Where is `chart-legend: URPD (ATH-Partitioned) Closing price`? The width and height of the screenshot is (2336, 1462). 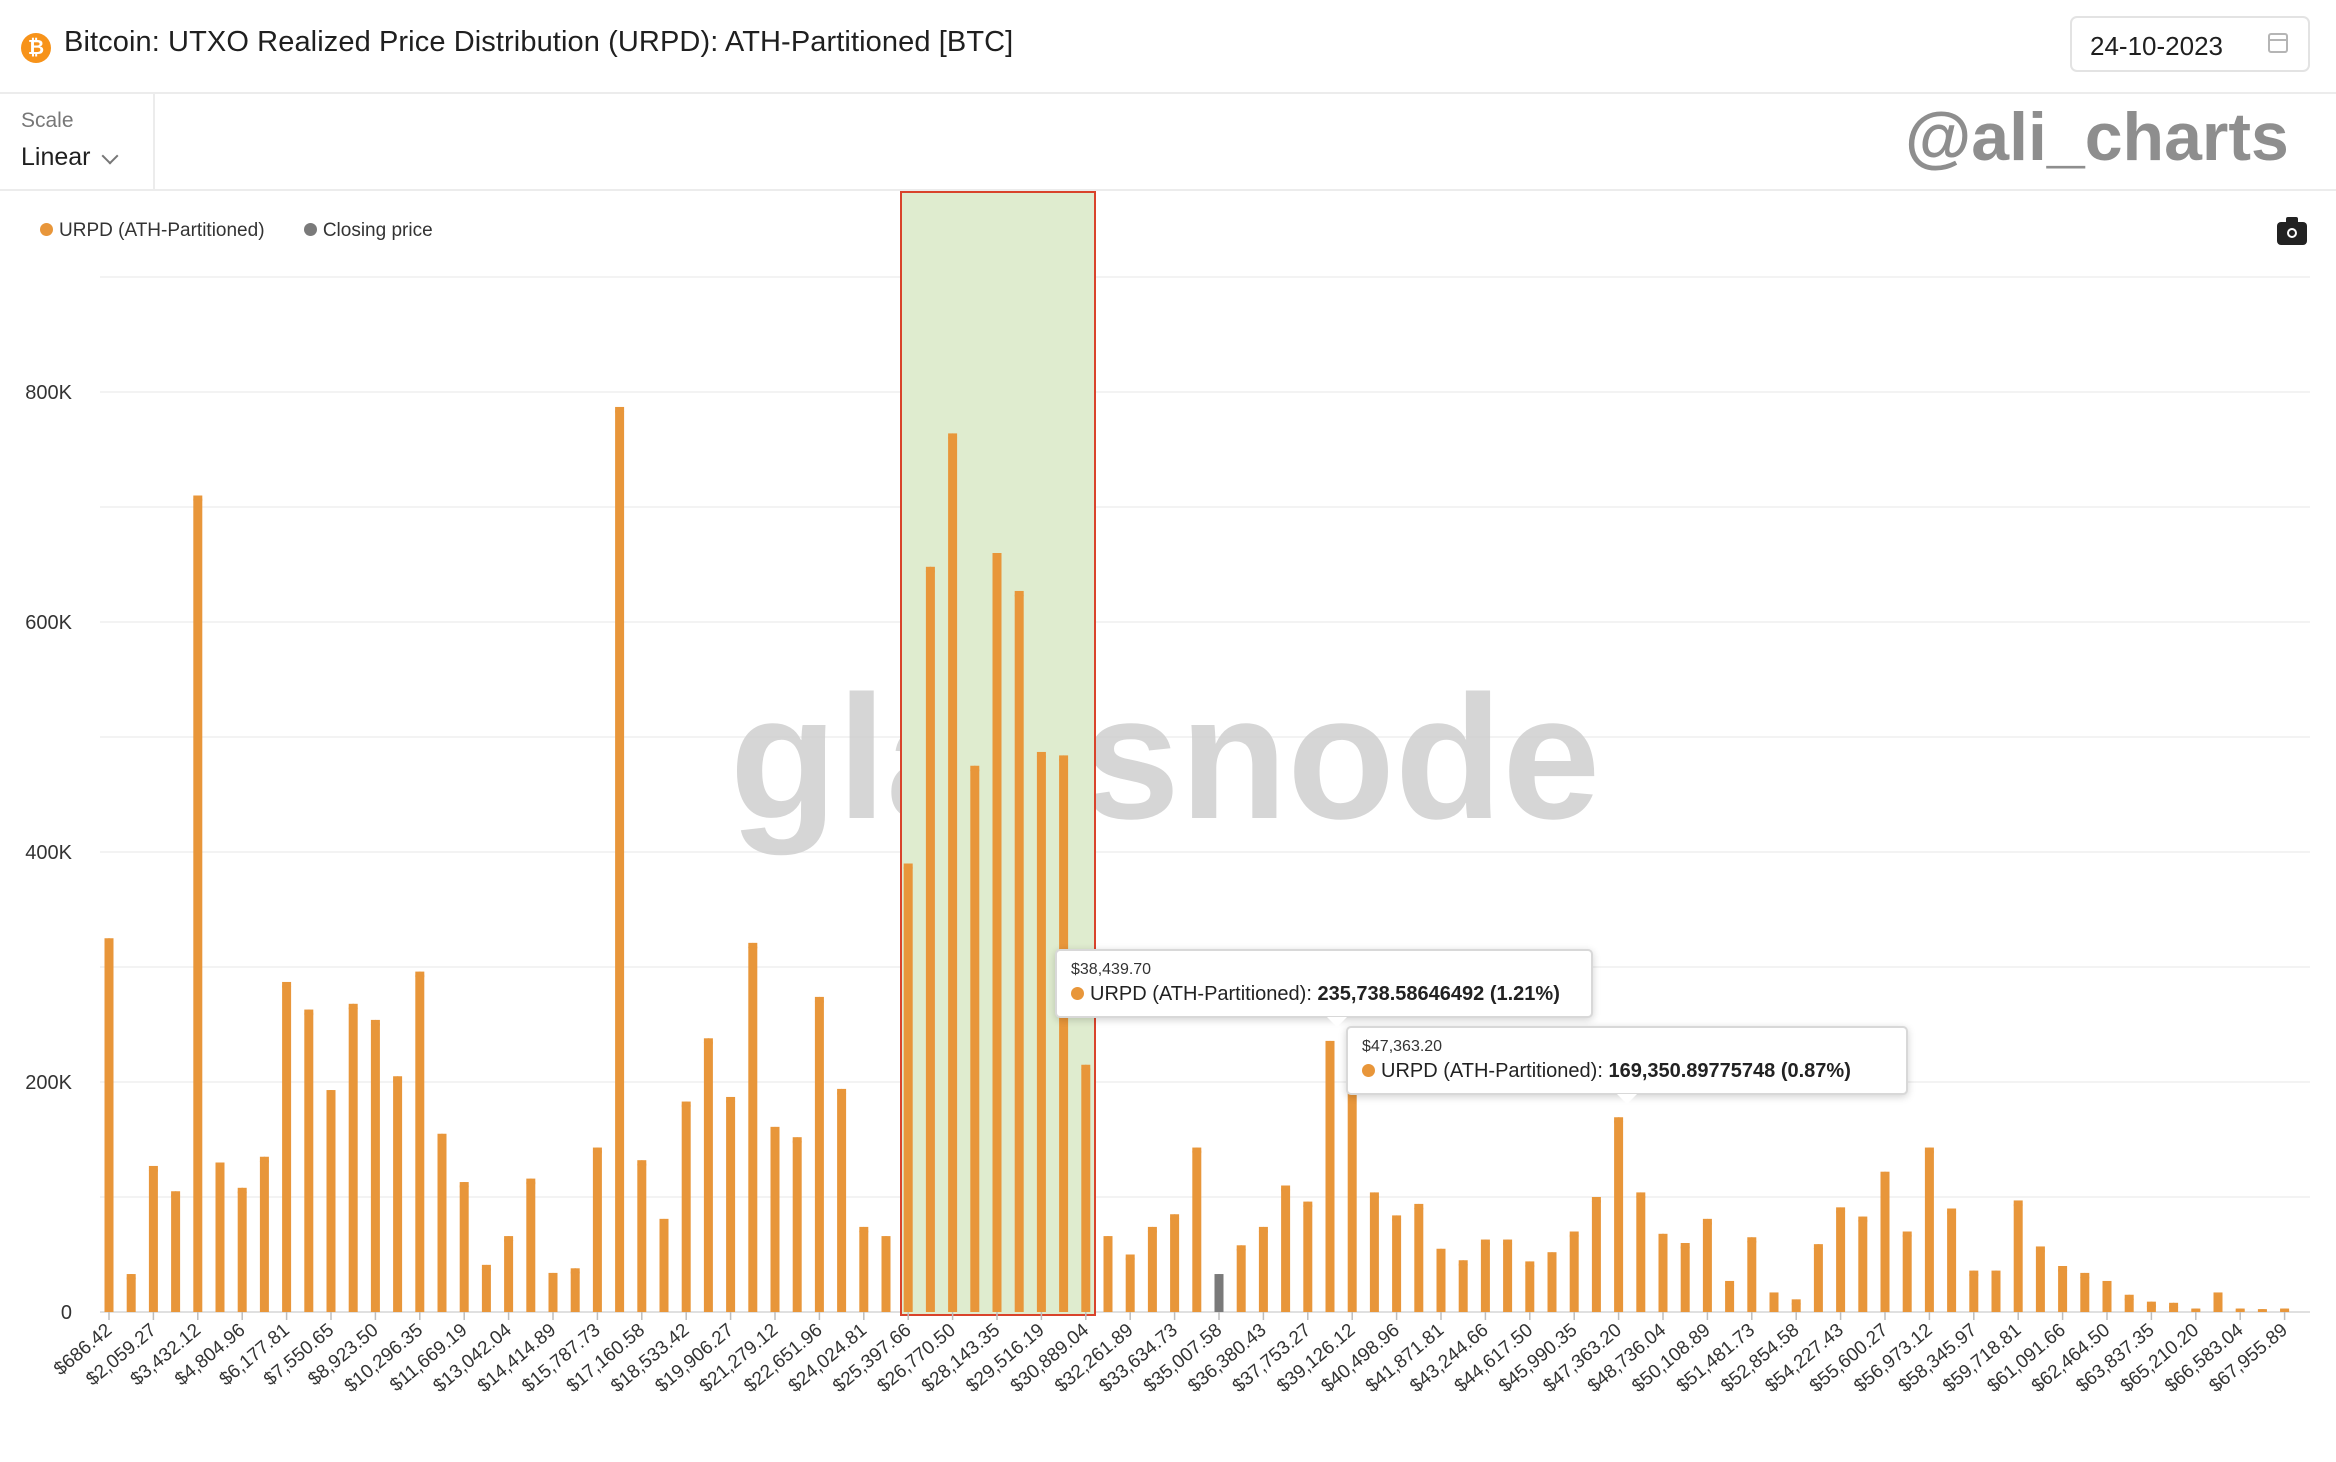
chart-legend: URPD (ATH-Partitioned) Closing price is located at coordinates (253, 231).